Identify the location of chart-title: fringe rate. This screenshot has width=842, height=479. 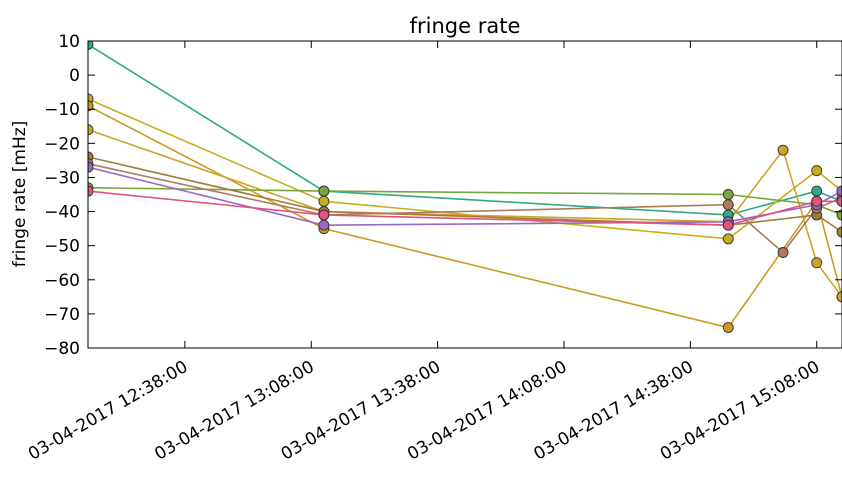
(465, 26).